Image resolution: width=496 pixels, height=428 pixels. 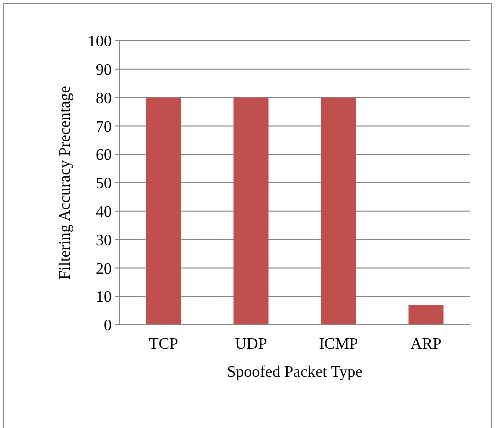 I want to click on y-tick-label: 50, so click(x=104, y=184).